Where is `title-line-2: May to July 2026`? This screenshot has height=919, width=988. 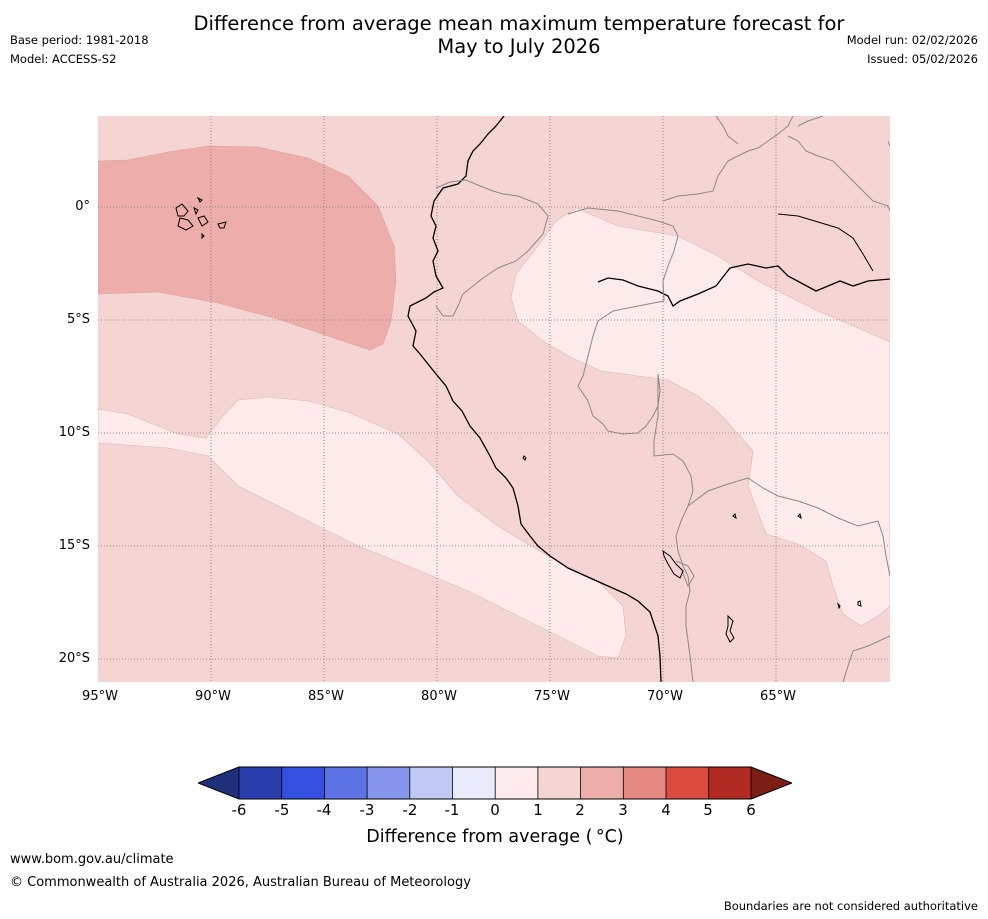 title-line-2: May to July 2026 is located at coordinates (519, 46).